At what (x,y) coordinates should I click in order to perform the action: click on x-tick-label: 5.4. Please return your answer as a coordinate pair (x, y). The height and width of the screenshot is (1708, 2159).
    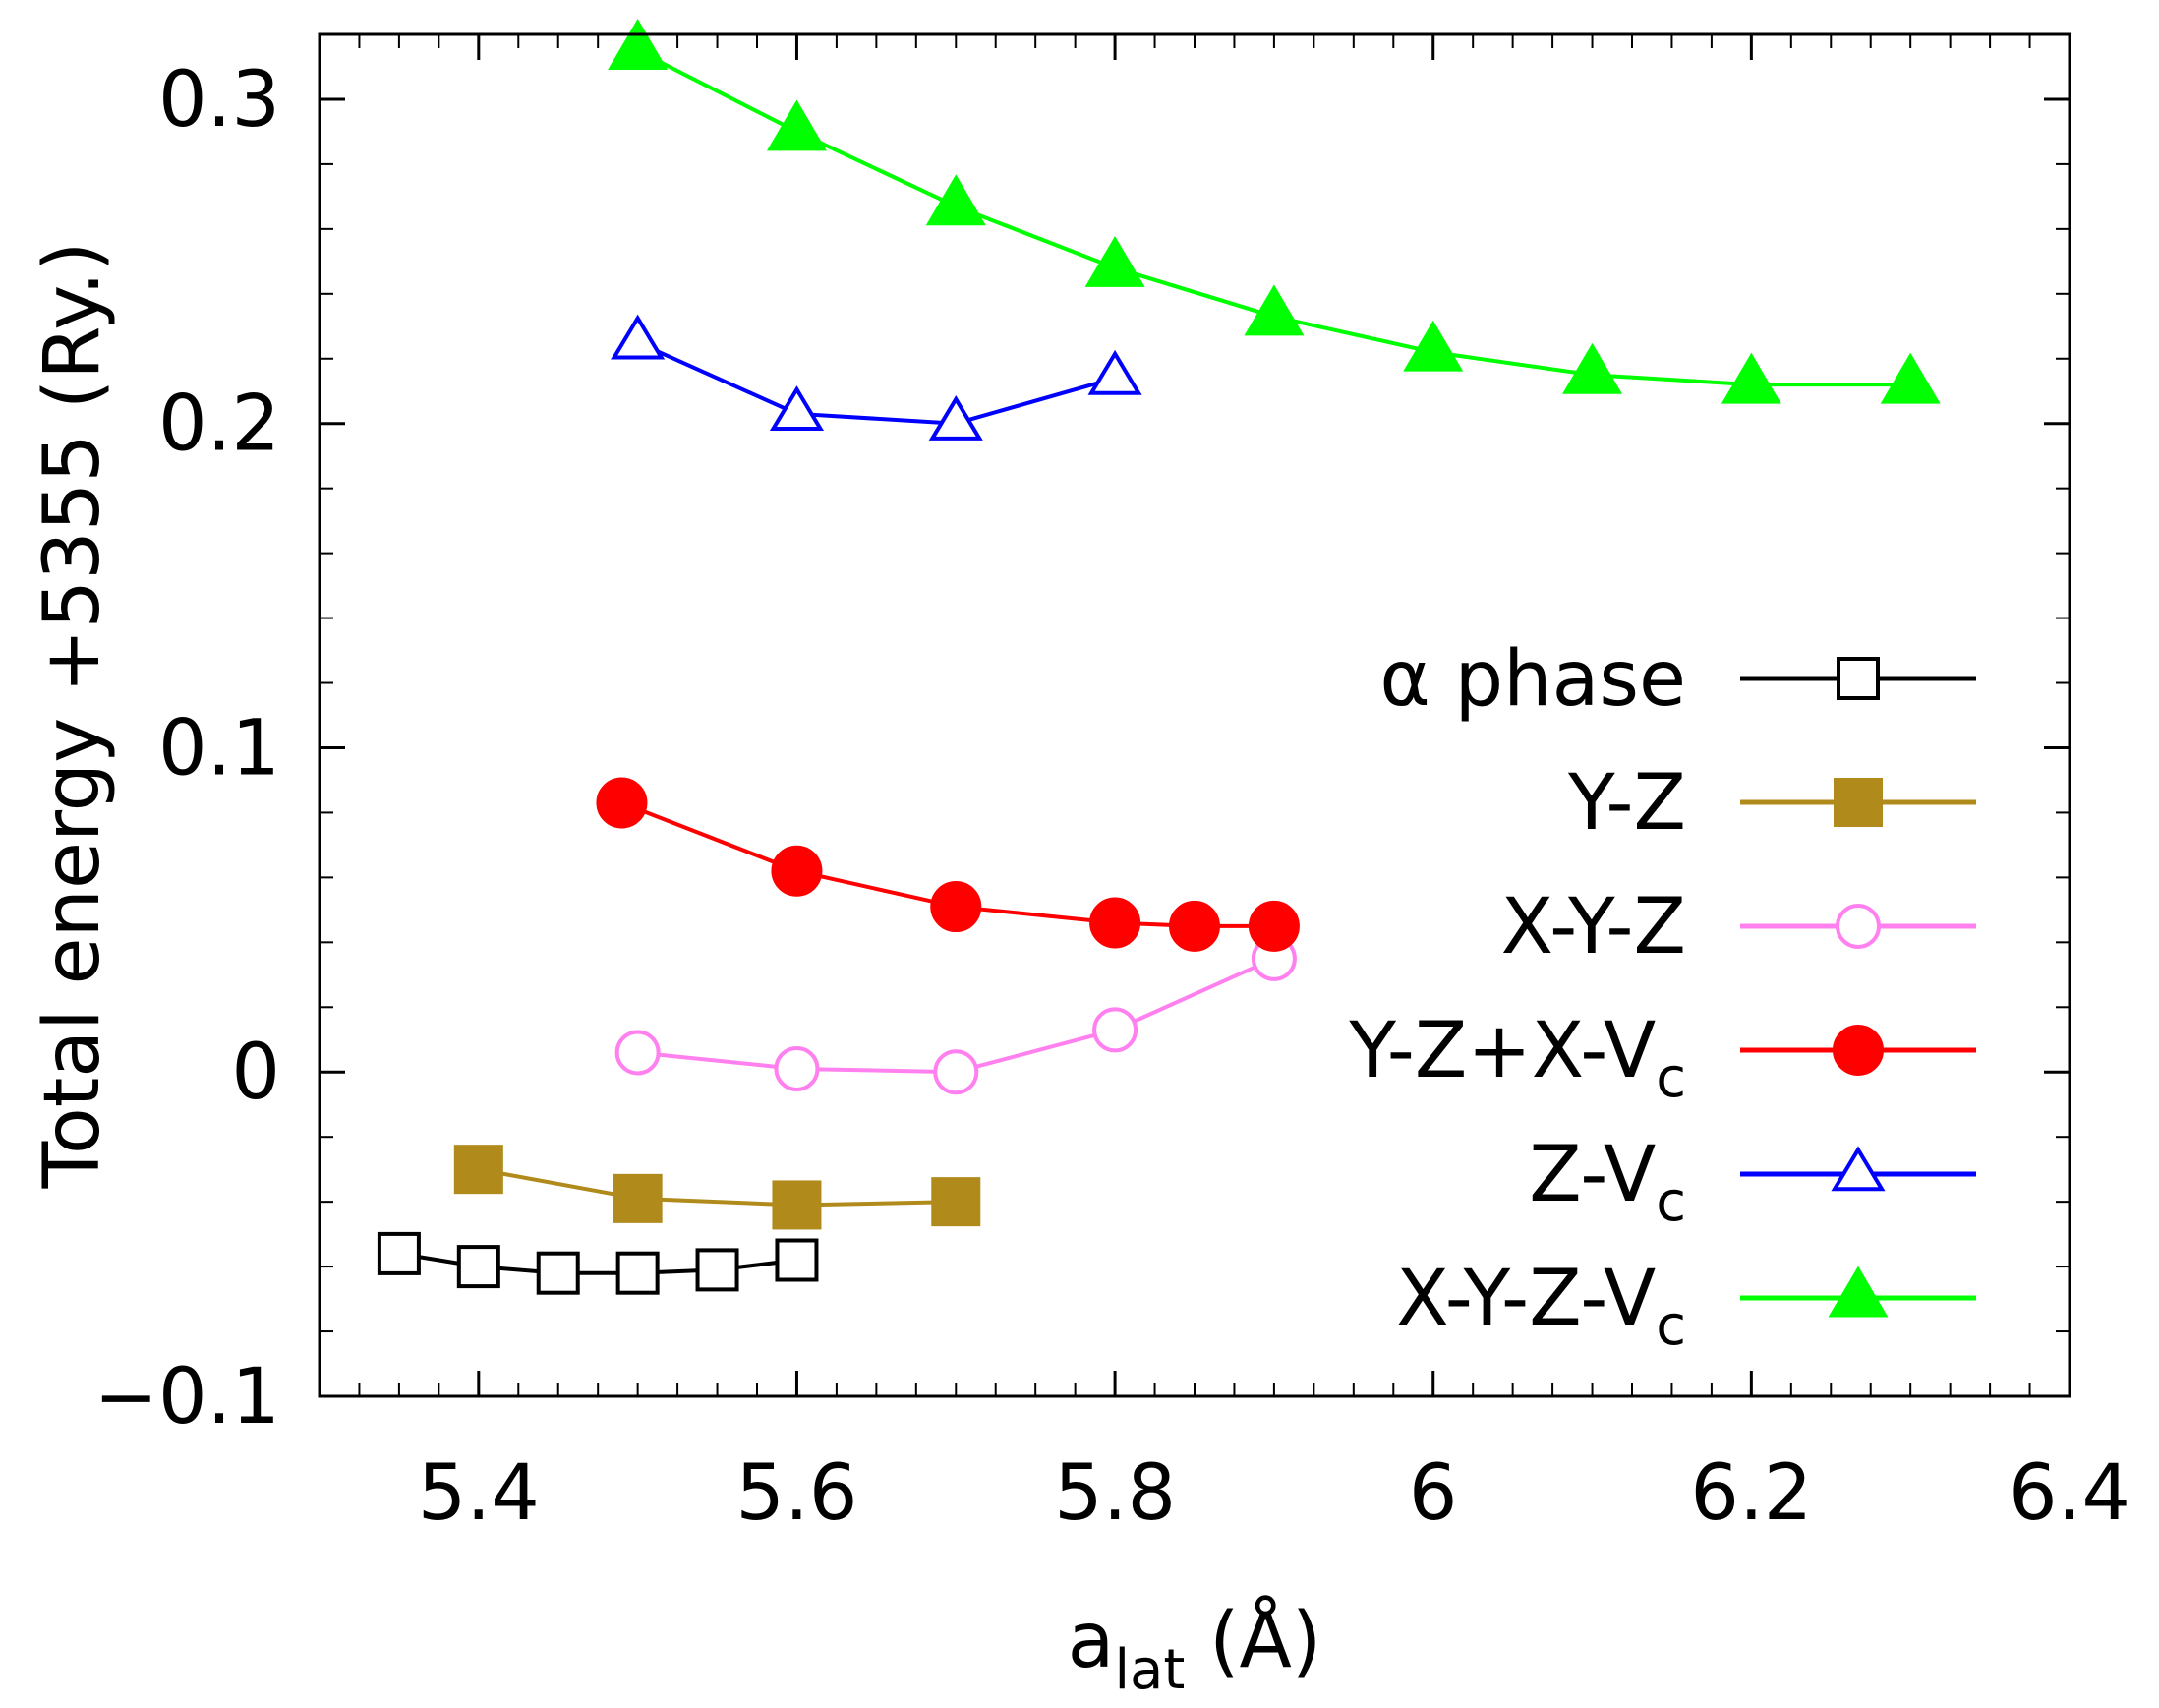
    Looking at the image, I should click on (479, 1493).